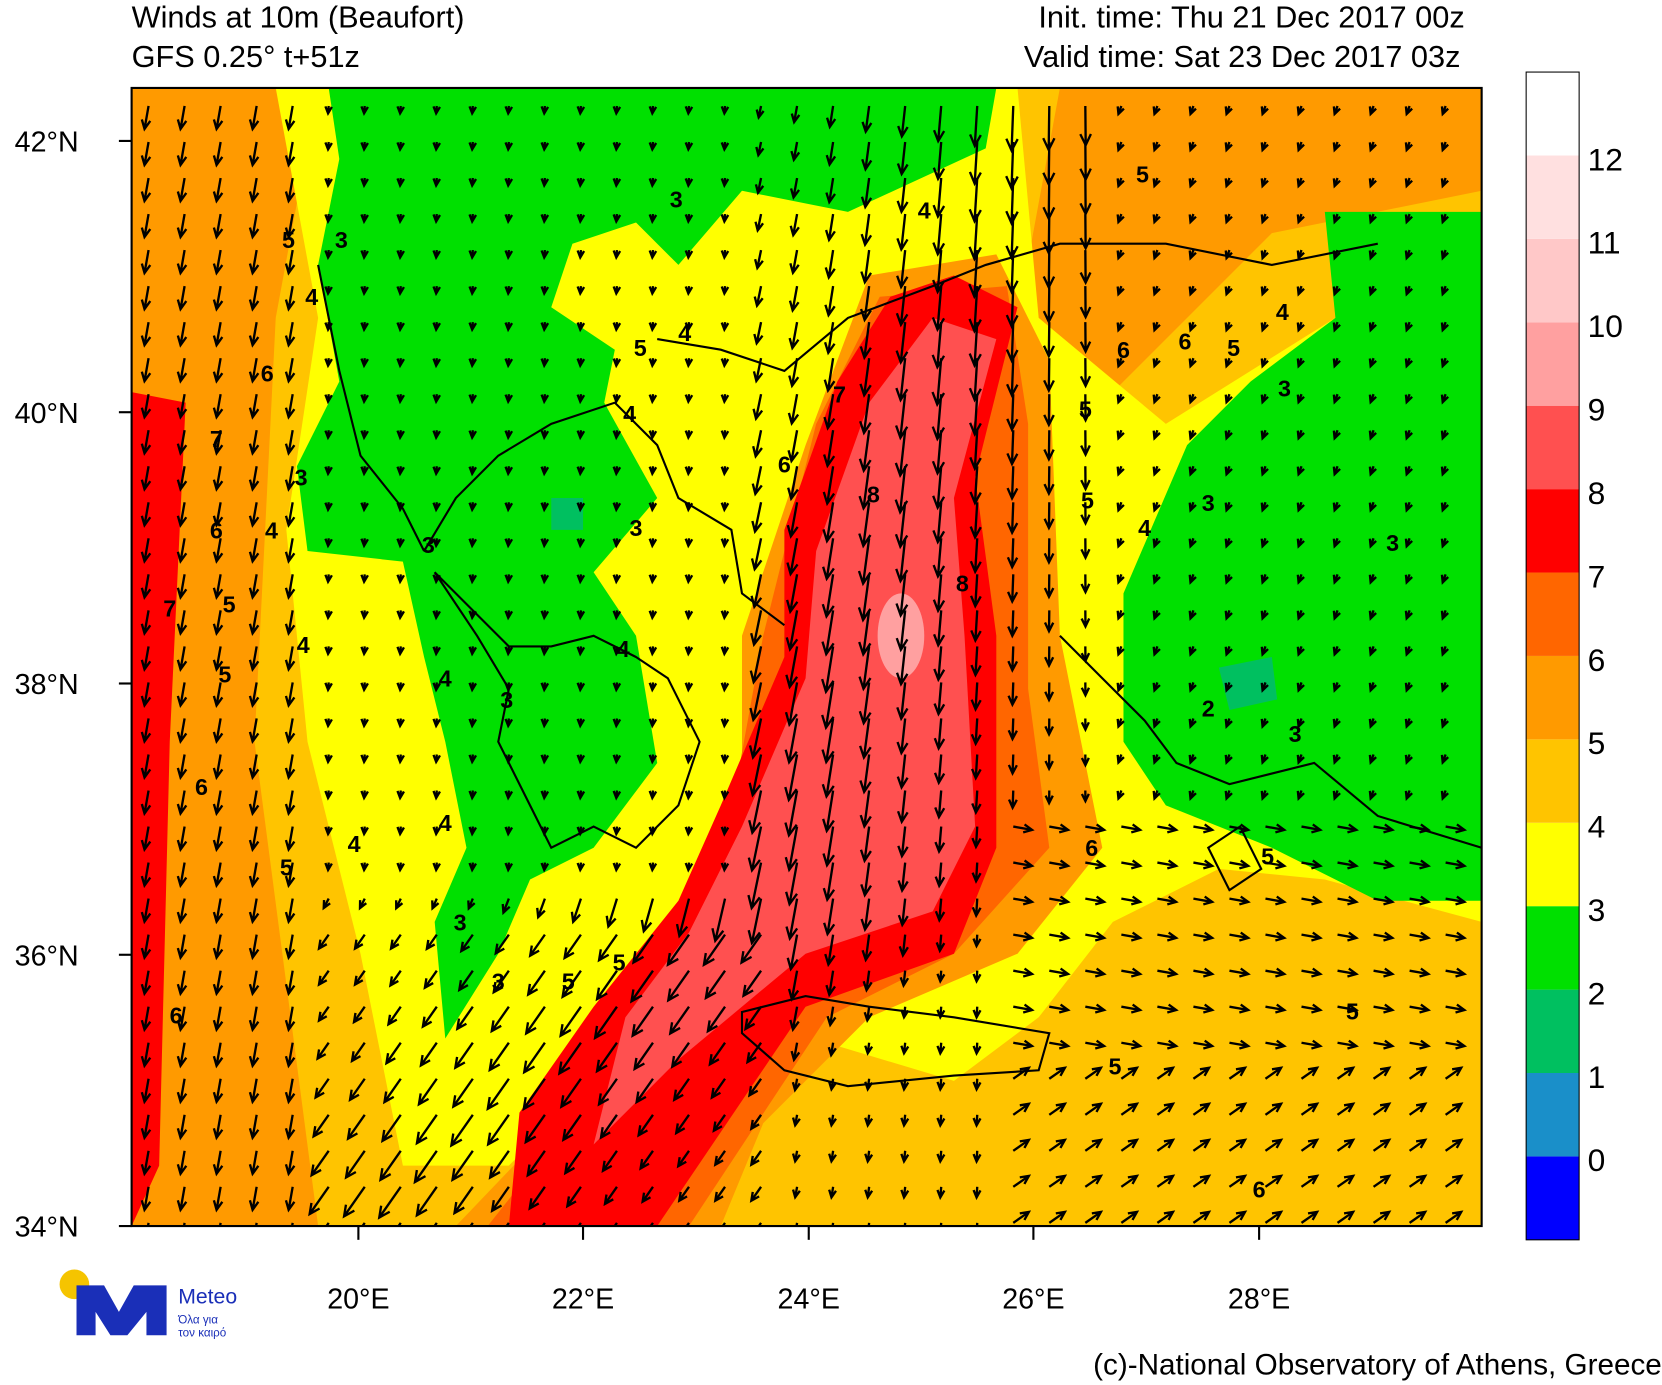 This screenshot has height=1385, width=1662. I want to click on lat-label: 40°N, so click(47, 414).